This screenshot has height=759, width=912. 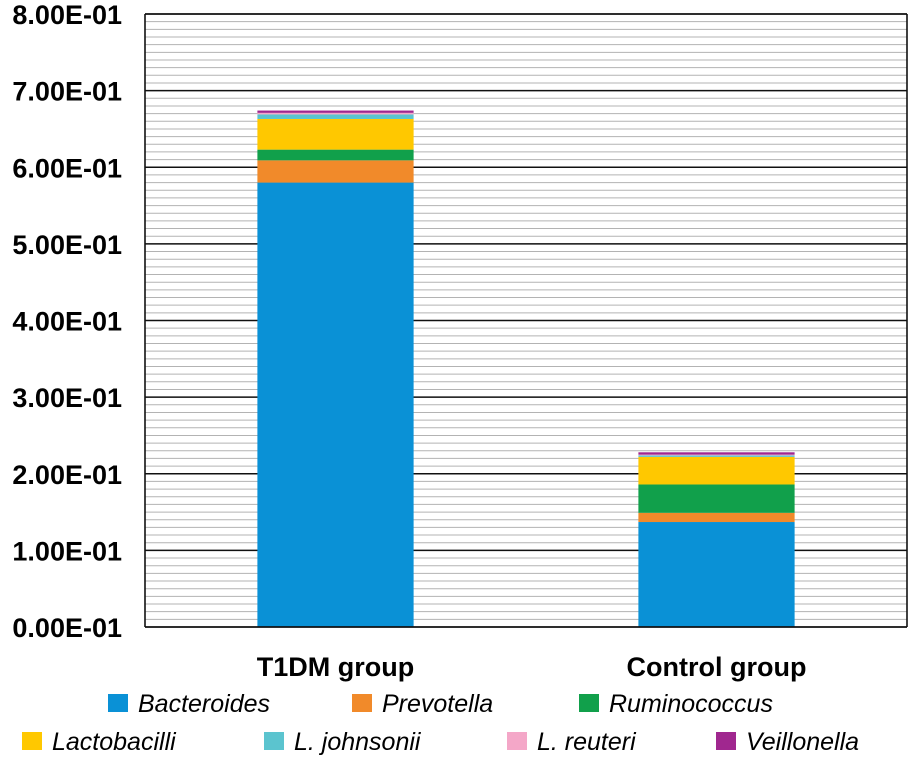 What do you see at coordinates (67, 398) in the screenshot?
I see `y-tick-label: 3.00E-01` at bounding box center [67, 398].